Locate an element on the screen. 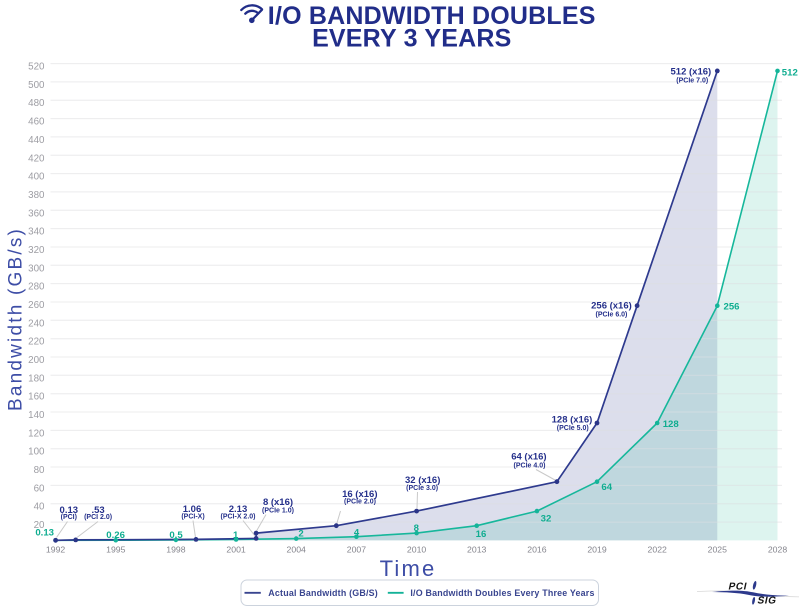 Image resolution: width=800 pixels, height=615 pixels. svg-text: 512 is located at coordinates (790, 72).